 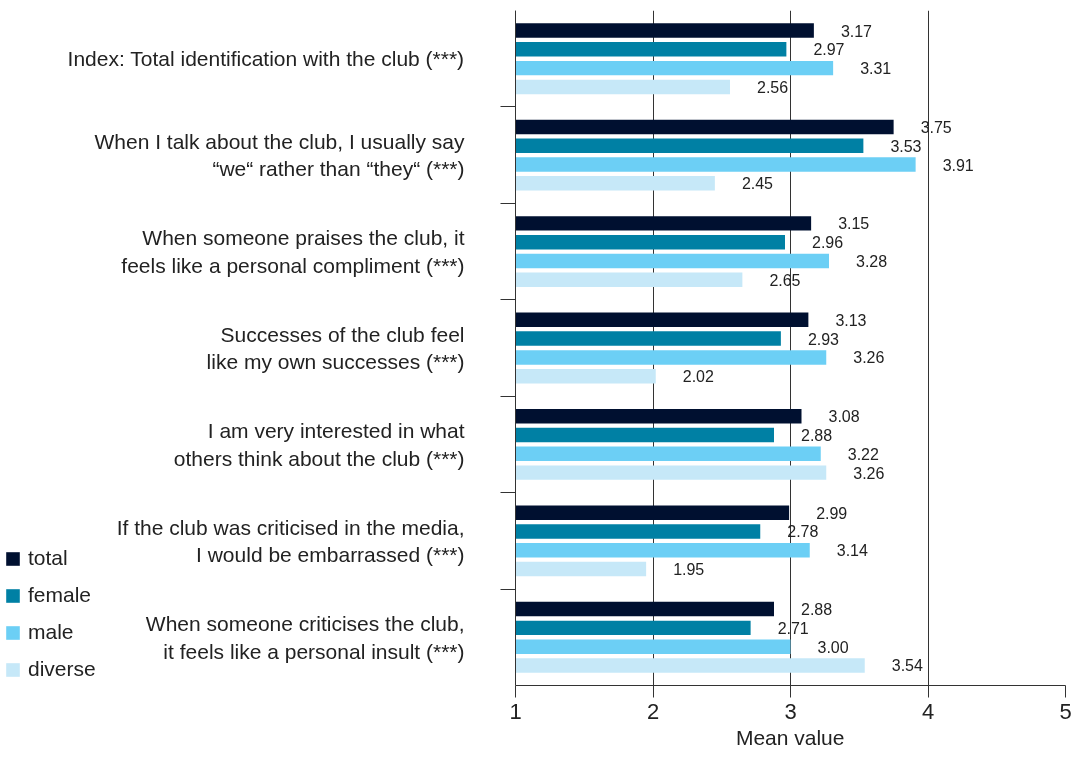 I want to click on data-label: 2.96, so click(x=828, y=243).